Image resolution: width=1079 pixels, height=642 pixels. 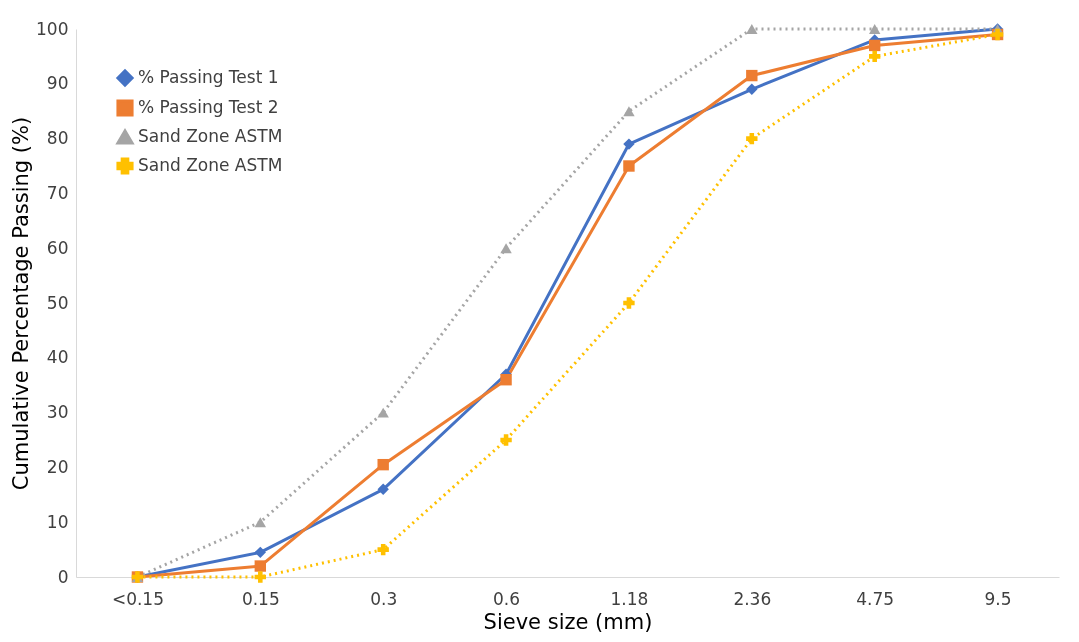 I want to click on x-tick-label: 2.36, so click(x=752, y=598).